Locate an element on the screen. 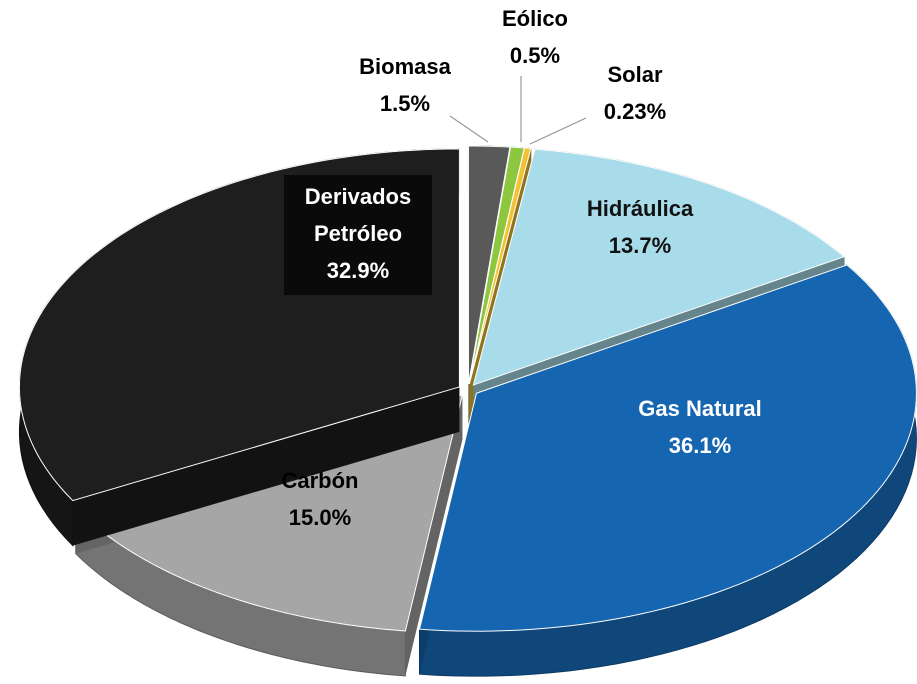 Image resolution: width=917 pixels, height=684 pixels. category-label: Carbón is located at coordinates (320, 480).